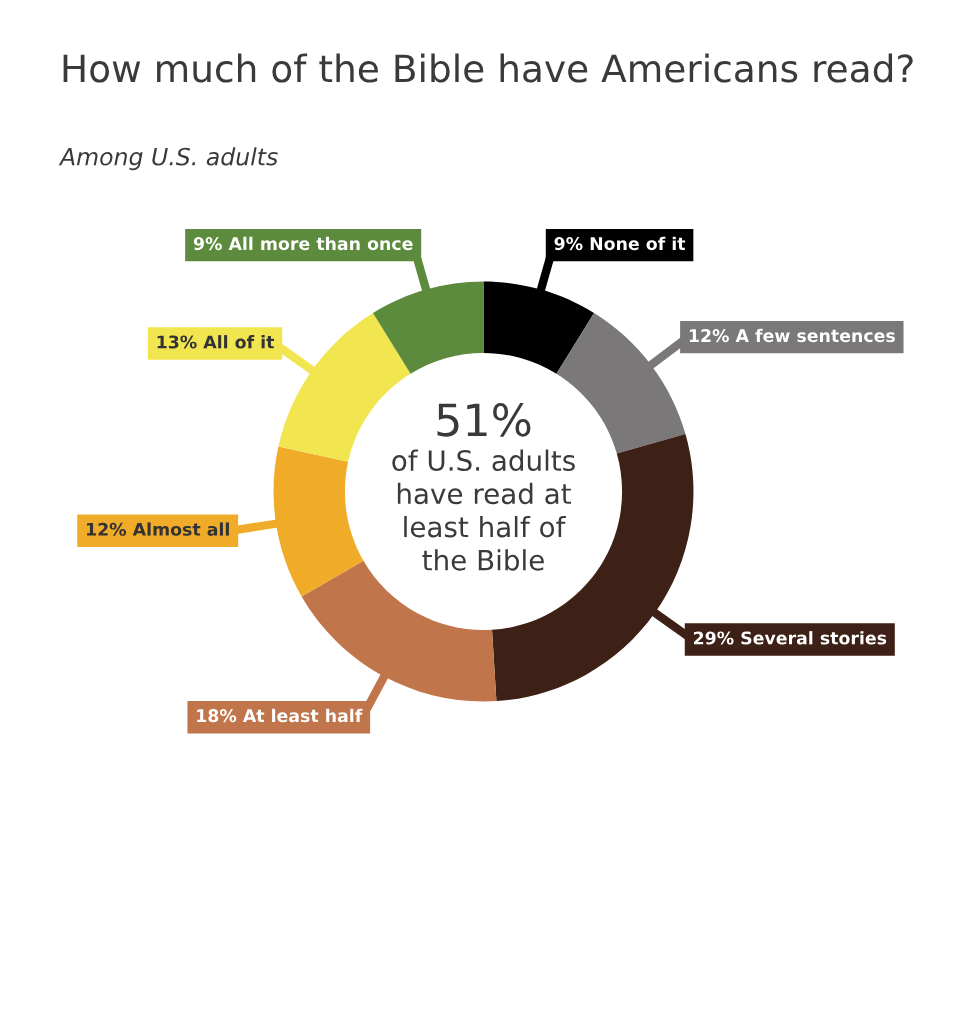 Image resolution: width=967 pixels, height=1024 pixels. I want to click on slice-label: 9% None of it, so click(620, 243).